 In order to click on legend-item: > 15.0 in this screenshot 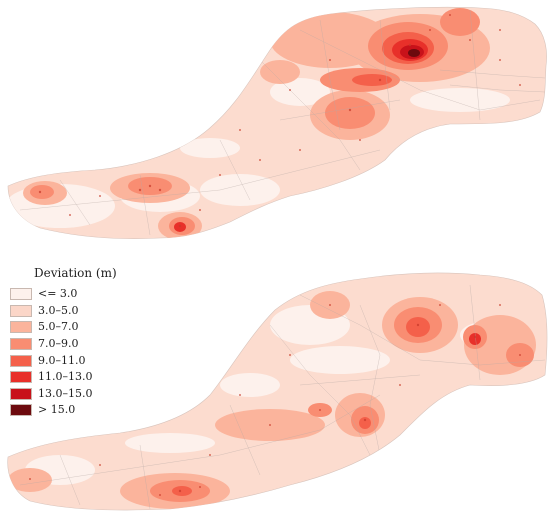, I will do `click(70, 410)`.